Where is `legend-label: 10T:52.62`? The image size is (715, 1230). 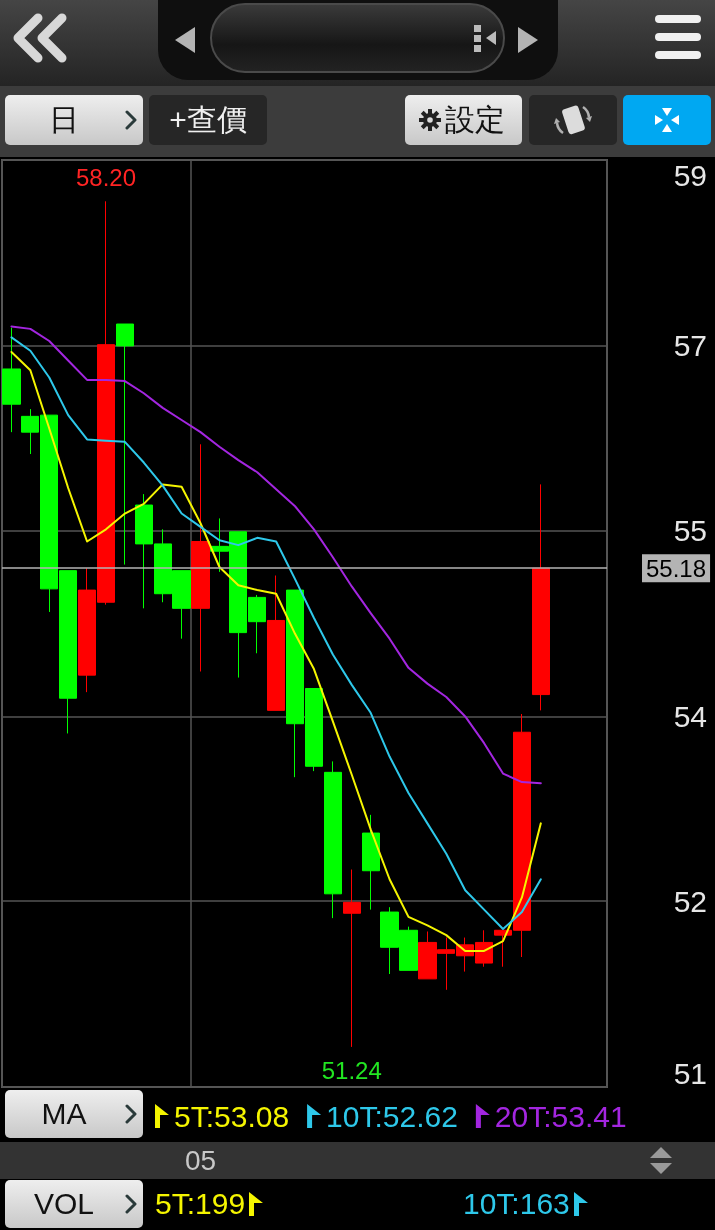
legend-label: 10T:52.62 is located at coordinates (392, 1116).